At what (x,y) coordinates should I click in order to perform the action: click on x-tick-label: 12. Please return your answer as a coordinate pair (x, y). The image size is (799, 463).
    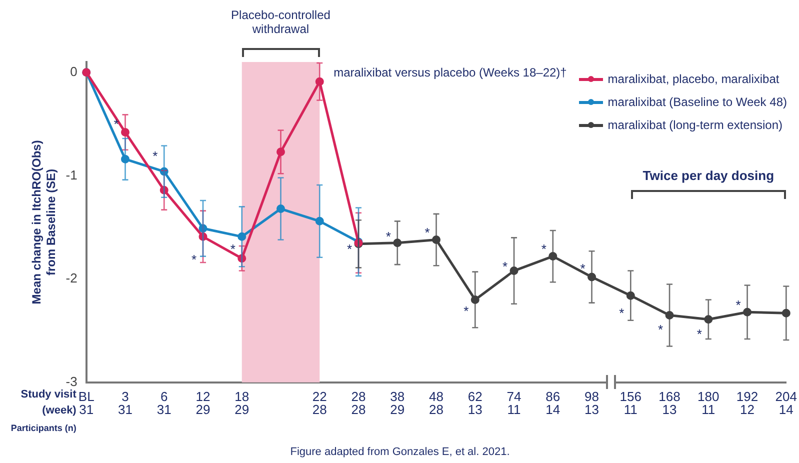
    Looking at the image, I should click on (203, 396).